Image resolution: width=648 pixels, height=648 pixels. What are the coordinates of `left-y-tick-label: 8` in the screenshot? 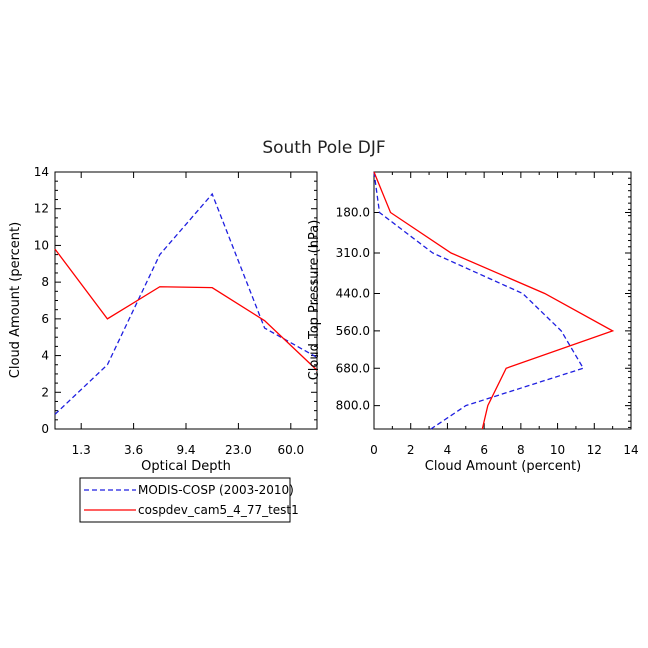 It's located at (45, 282).